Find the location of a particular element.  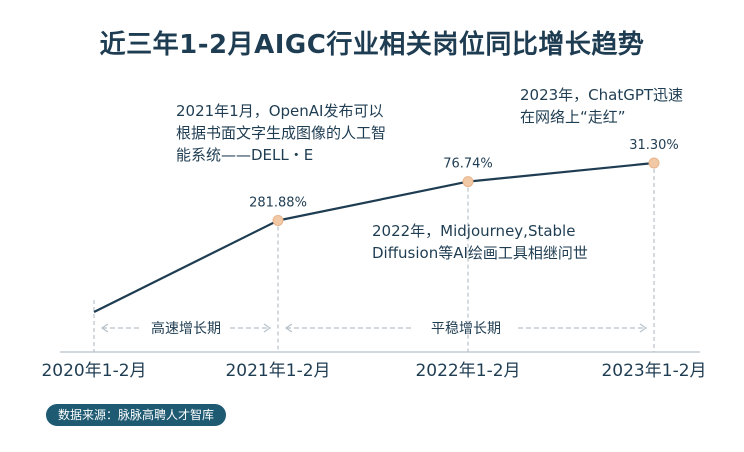

x-tick-label: 2022年1-2月 is located at coordinates (467, 371).